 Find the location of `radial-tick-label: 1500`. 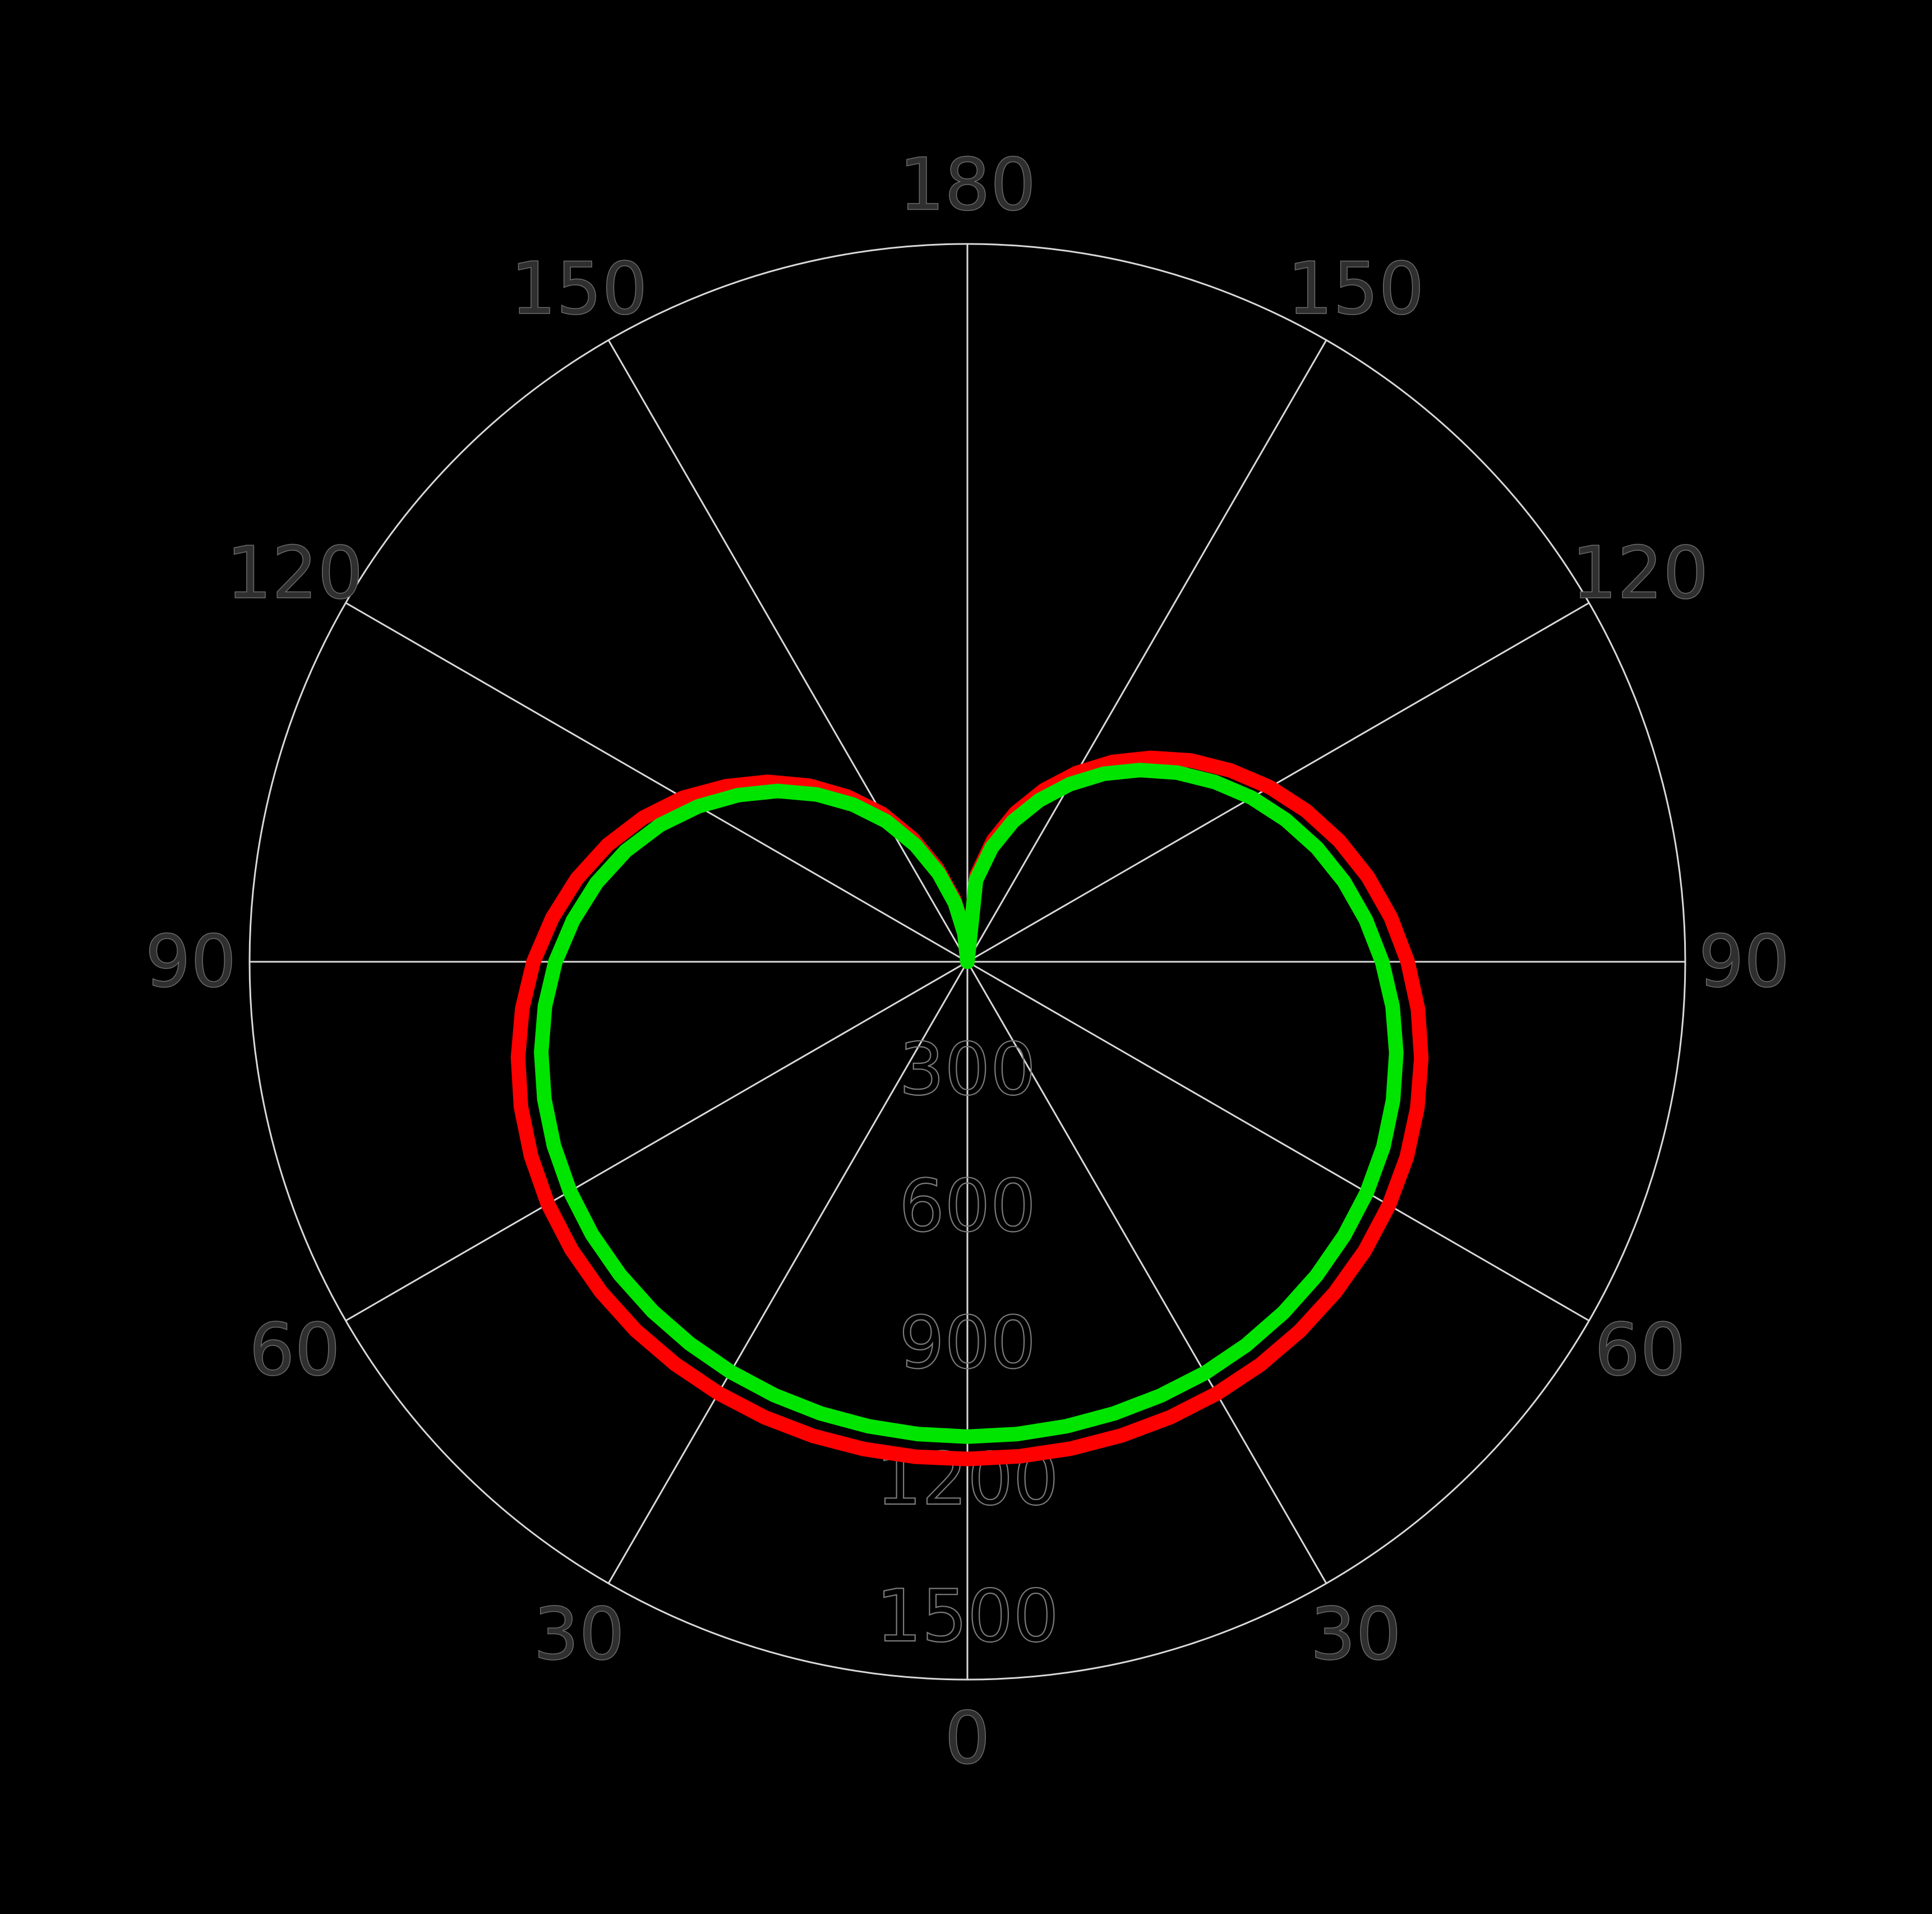

radial-tick-label: 1500 is located at coordinates (967, 1617).